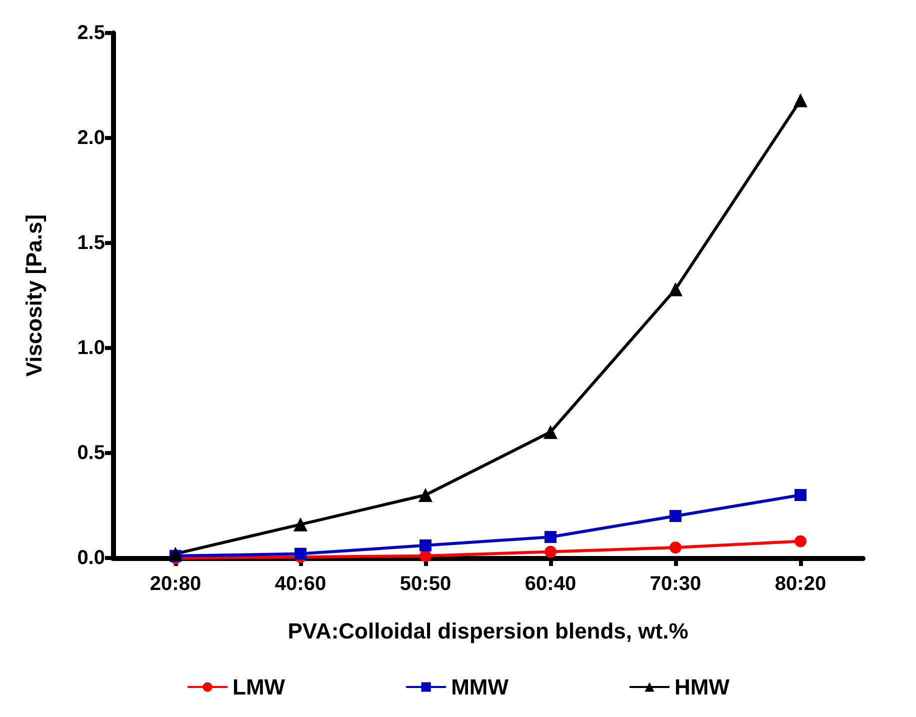 The width and height of the screenshot is (916, 717). What do you see at coordinates (800, 584) in the screenshot?
I see `x-tick-label: 80:20` at bounding box center [800, 584].